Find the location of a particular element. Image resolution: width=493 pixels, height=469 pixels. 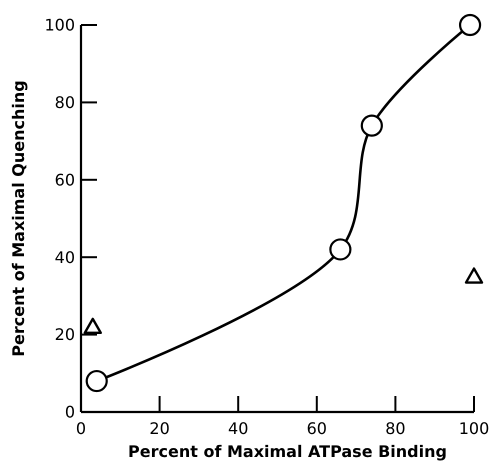

x-tick-label: 40 is located at coordinates (238, 428).